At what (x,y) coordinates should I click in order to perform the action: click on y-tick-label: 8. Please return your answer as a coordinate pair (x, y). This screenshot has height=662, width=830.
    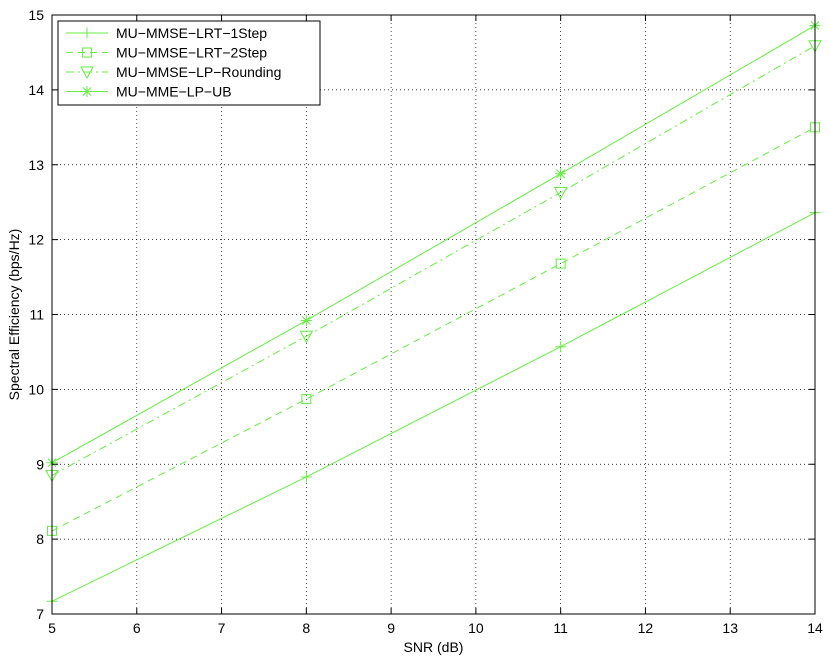
    Looking at the image, I should click on (40, 539).